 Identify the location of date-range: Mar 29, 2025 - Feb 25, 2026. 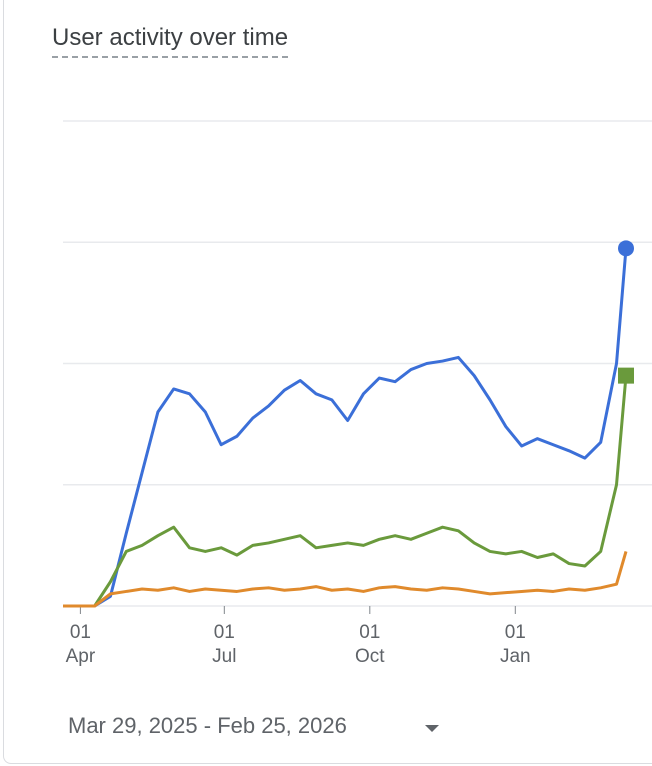
(207, 725).